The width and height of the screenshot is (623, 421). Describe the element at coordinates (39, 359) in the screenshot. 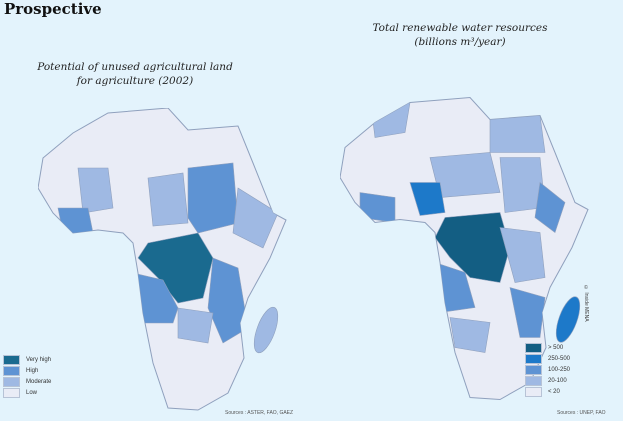

I see `legend-label: Very high` at that location.